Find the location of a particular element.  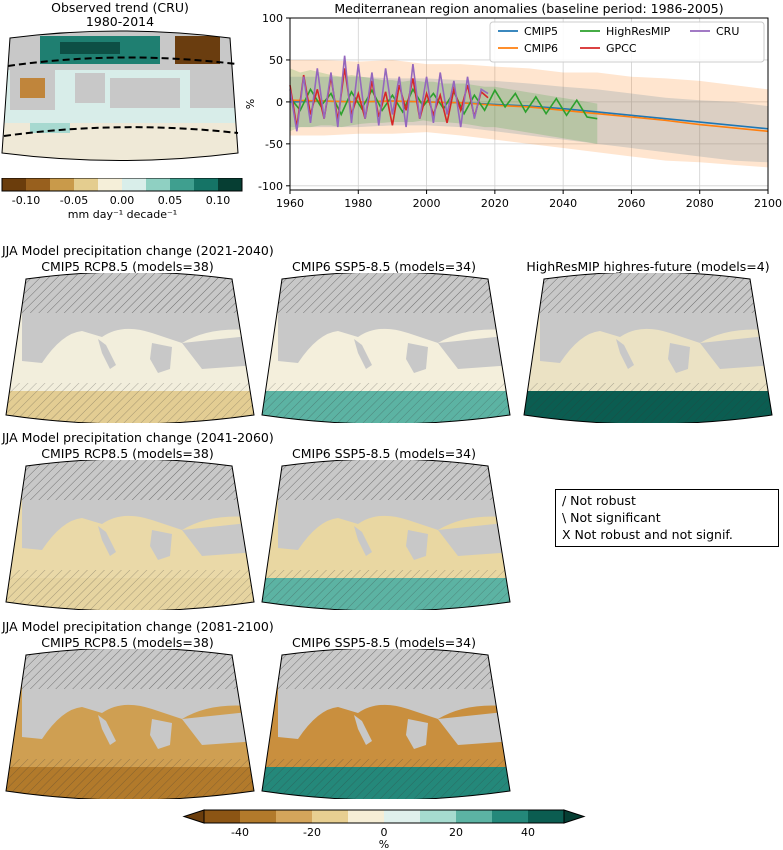

plot-frame is located at coordinates (529, 104).